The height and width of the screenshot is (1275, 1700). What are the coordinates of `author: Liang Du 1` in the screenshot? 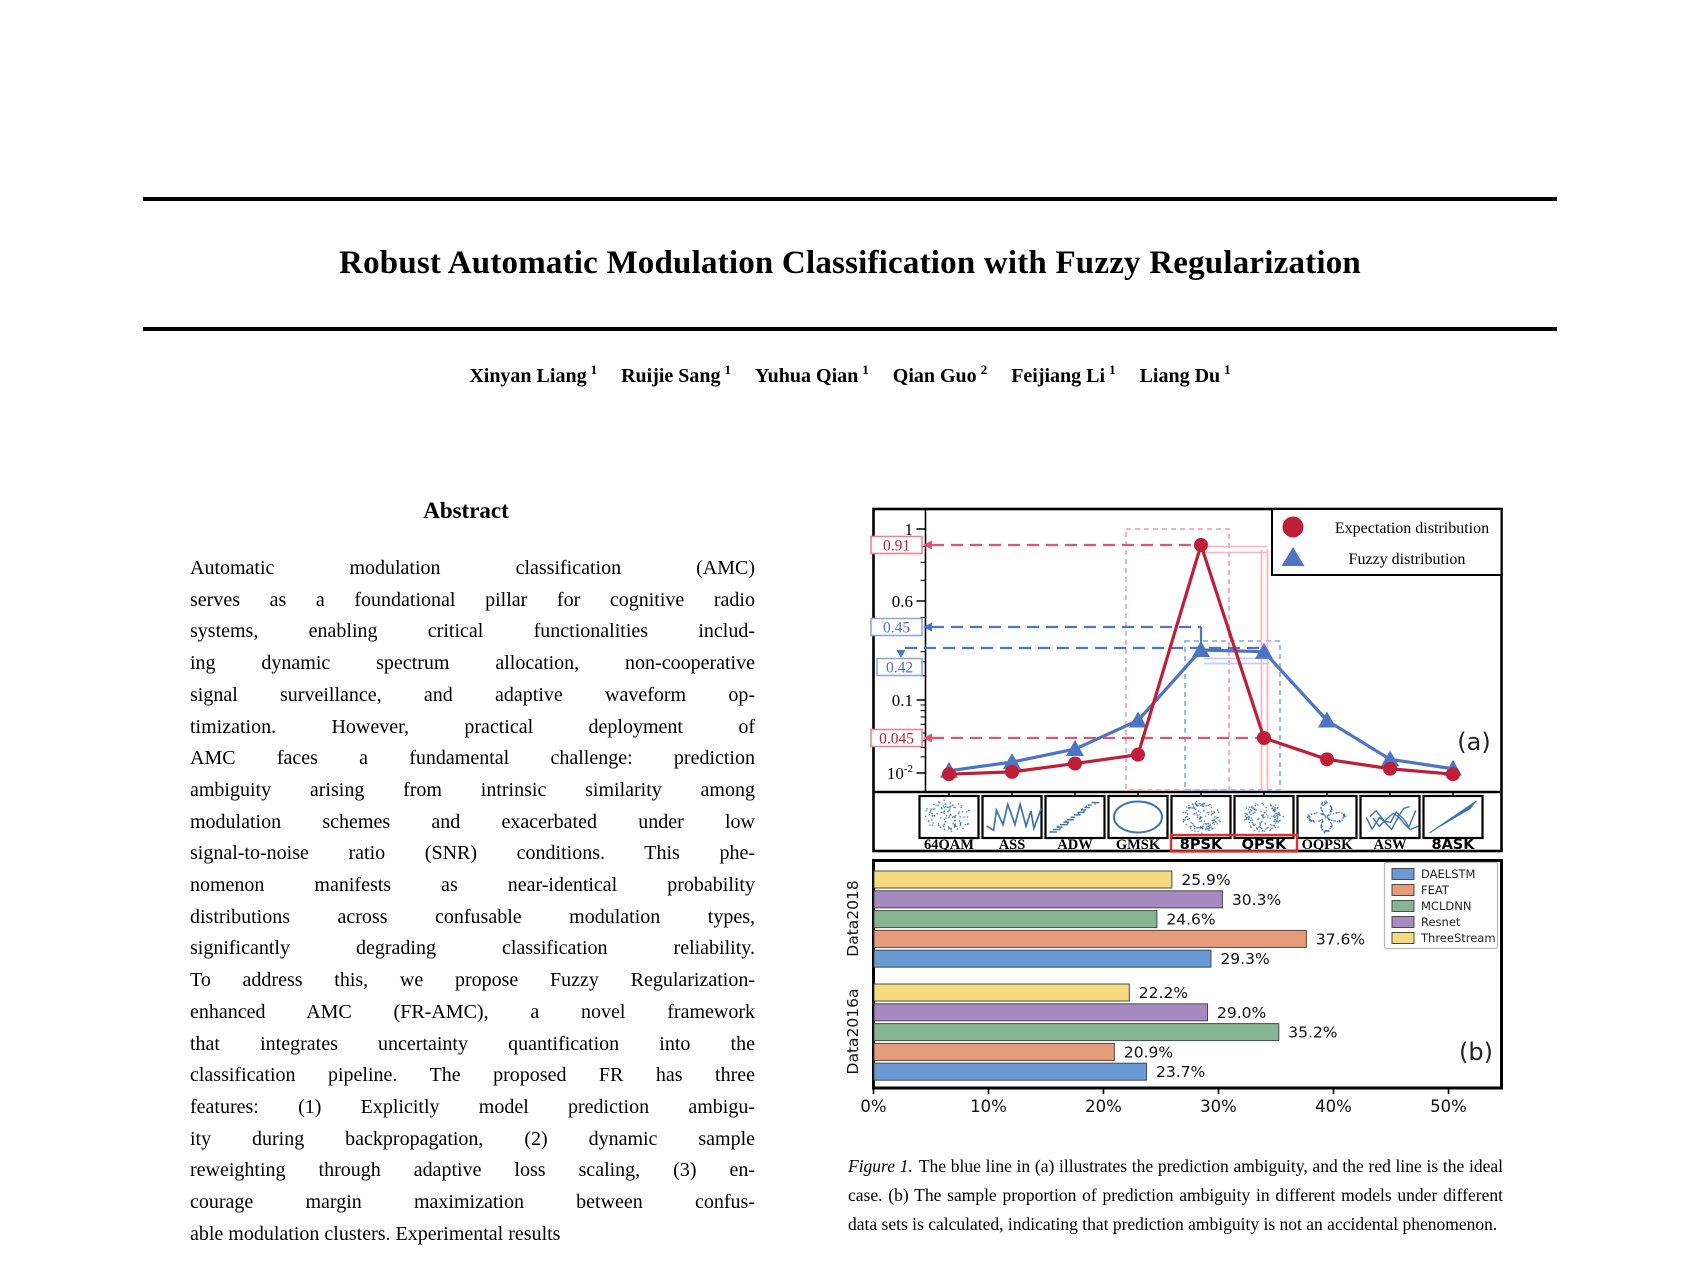 It's located at (1185, 374).